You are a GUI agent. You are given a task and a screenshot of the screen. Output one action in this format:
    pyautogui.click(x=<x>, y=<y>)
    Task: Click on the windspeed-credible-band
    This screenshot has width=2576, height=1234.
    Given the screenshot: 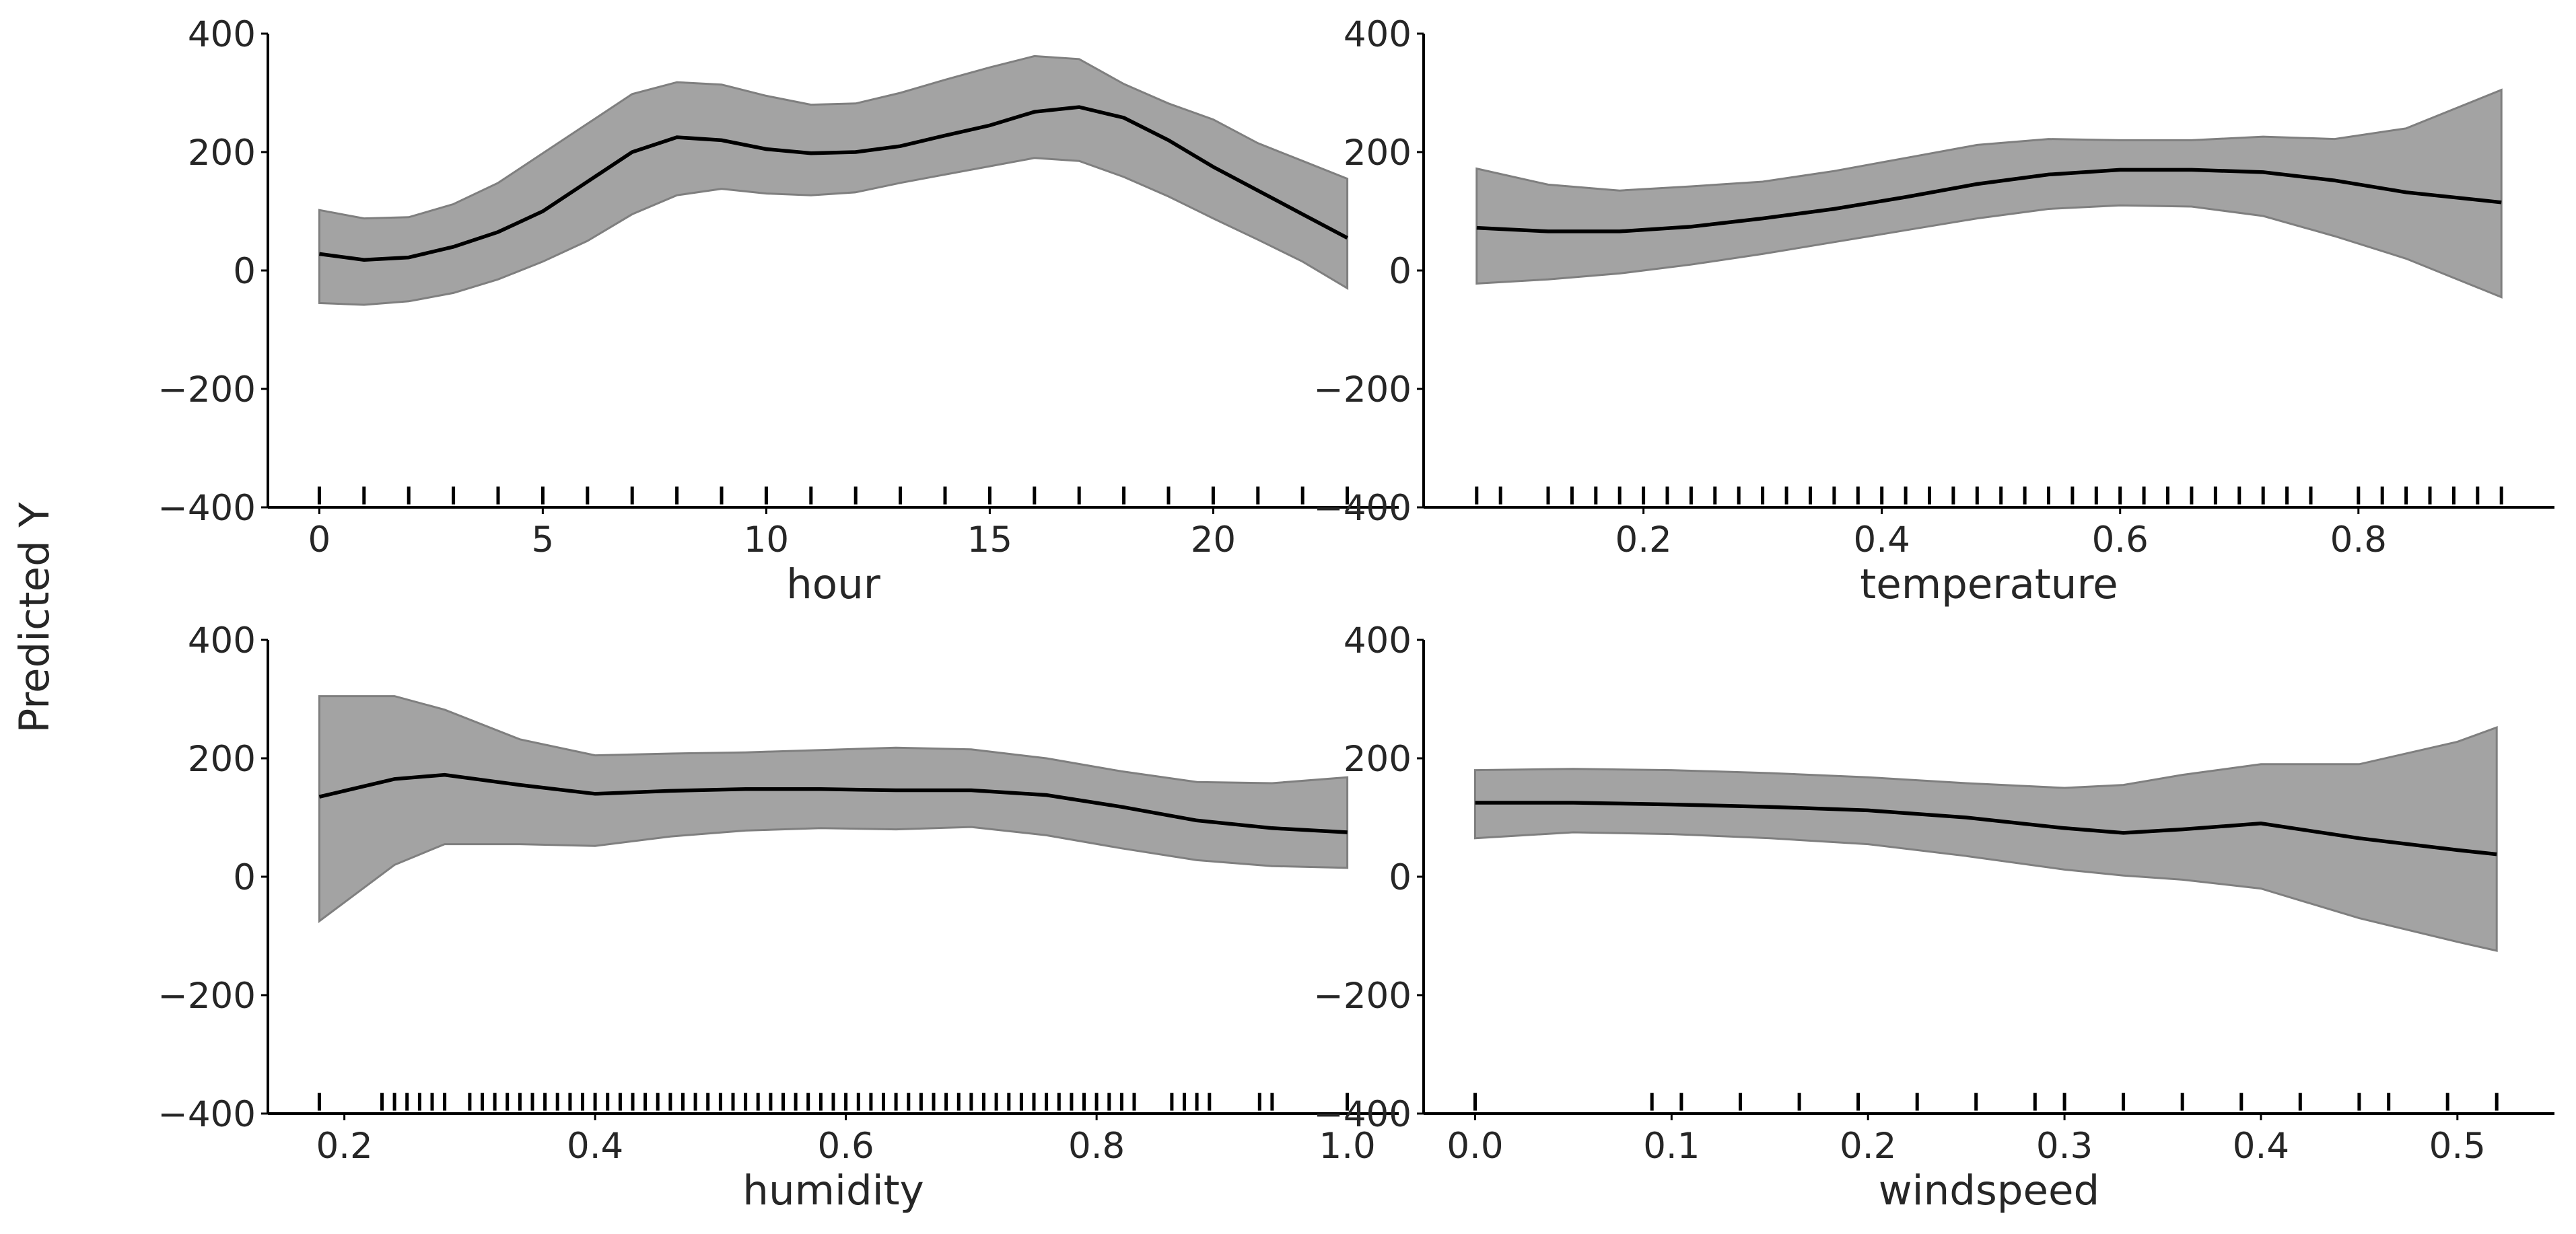 What is the action you would take?
    pyautogui.click(x=1986, y=839)
    